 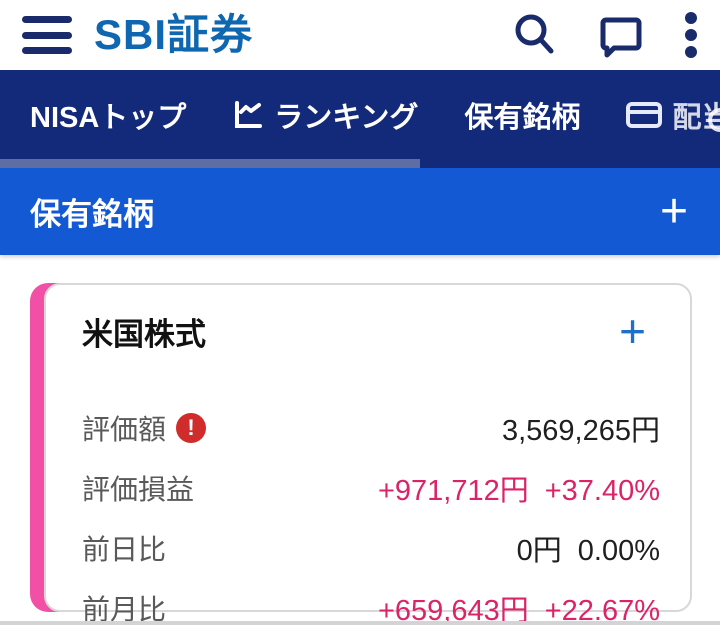 I want to click on row-month-change-label-group: 前月比, so click(x=124, y=606).